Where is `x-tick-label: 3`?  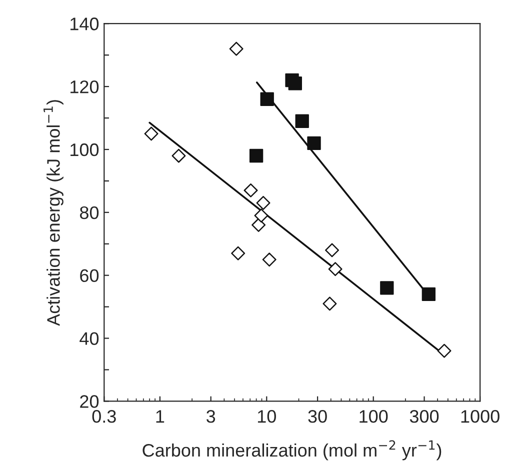 x-tick-label: 3 is located at coordinates (211, 416).